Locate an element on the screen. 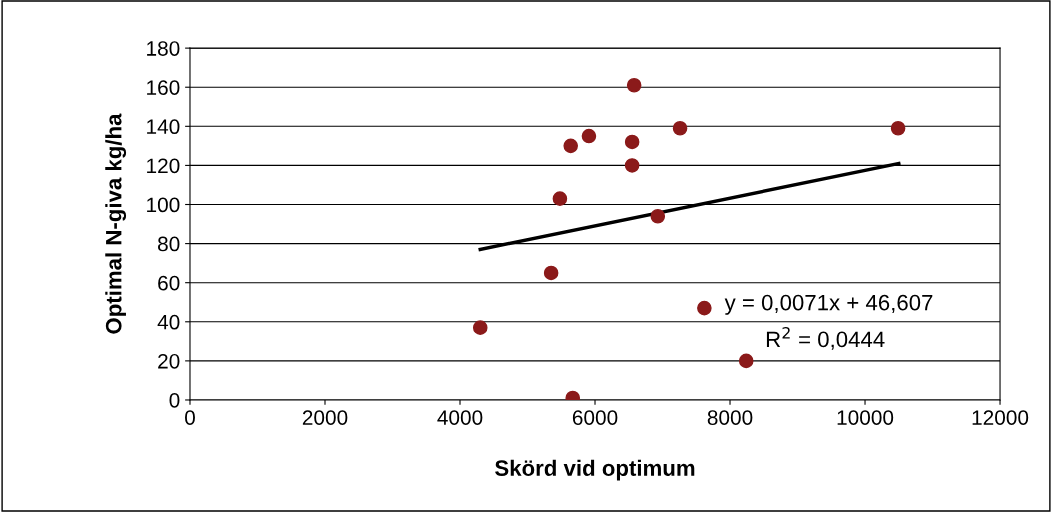 The height and width of the screenshot is (512, 1052). x-tick-label: 2000 is located at coordinates (325, 417).